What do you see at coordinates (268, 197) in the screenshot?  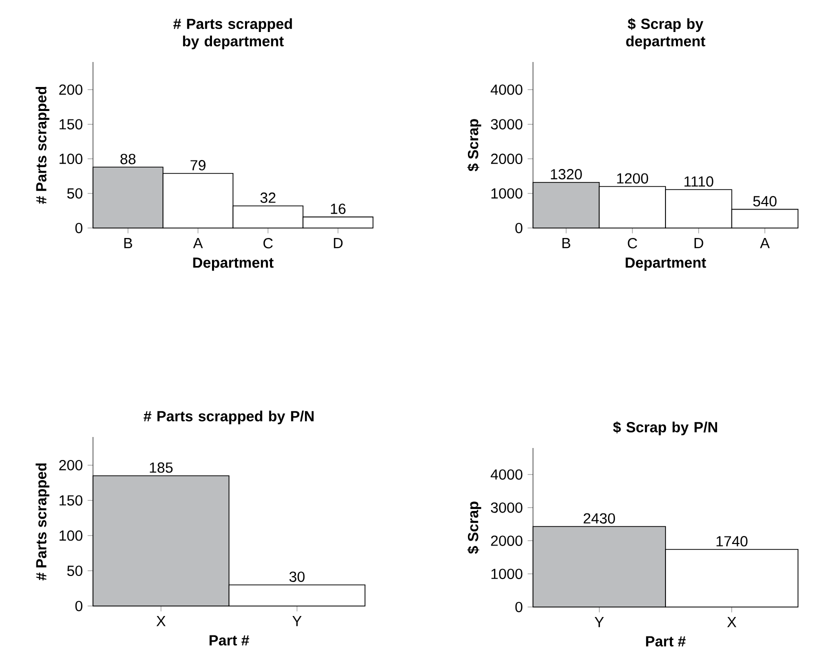 I see `data-label: 32` at bounding box center [268, 197].